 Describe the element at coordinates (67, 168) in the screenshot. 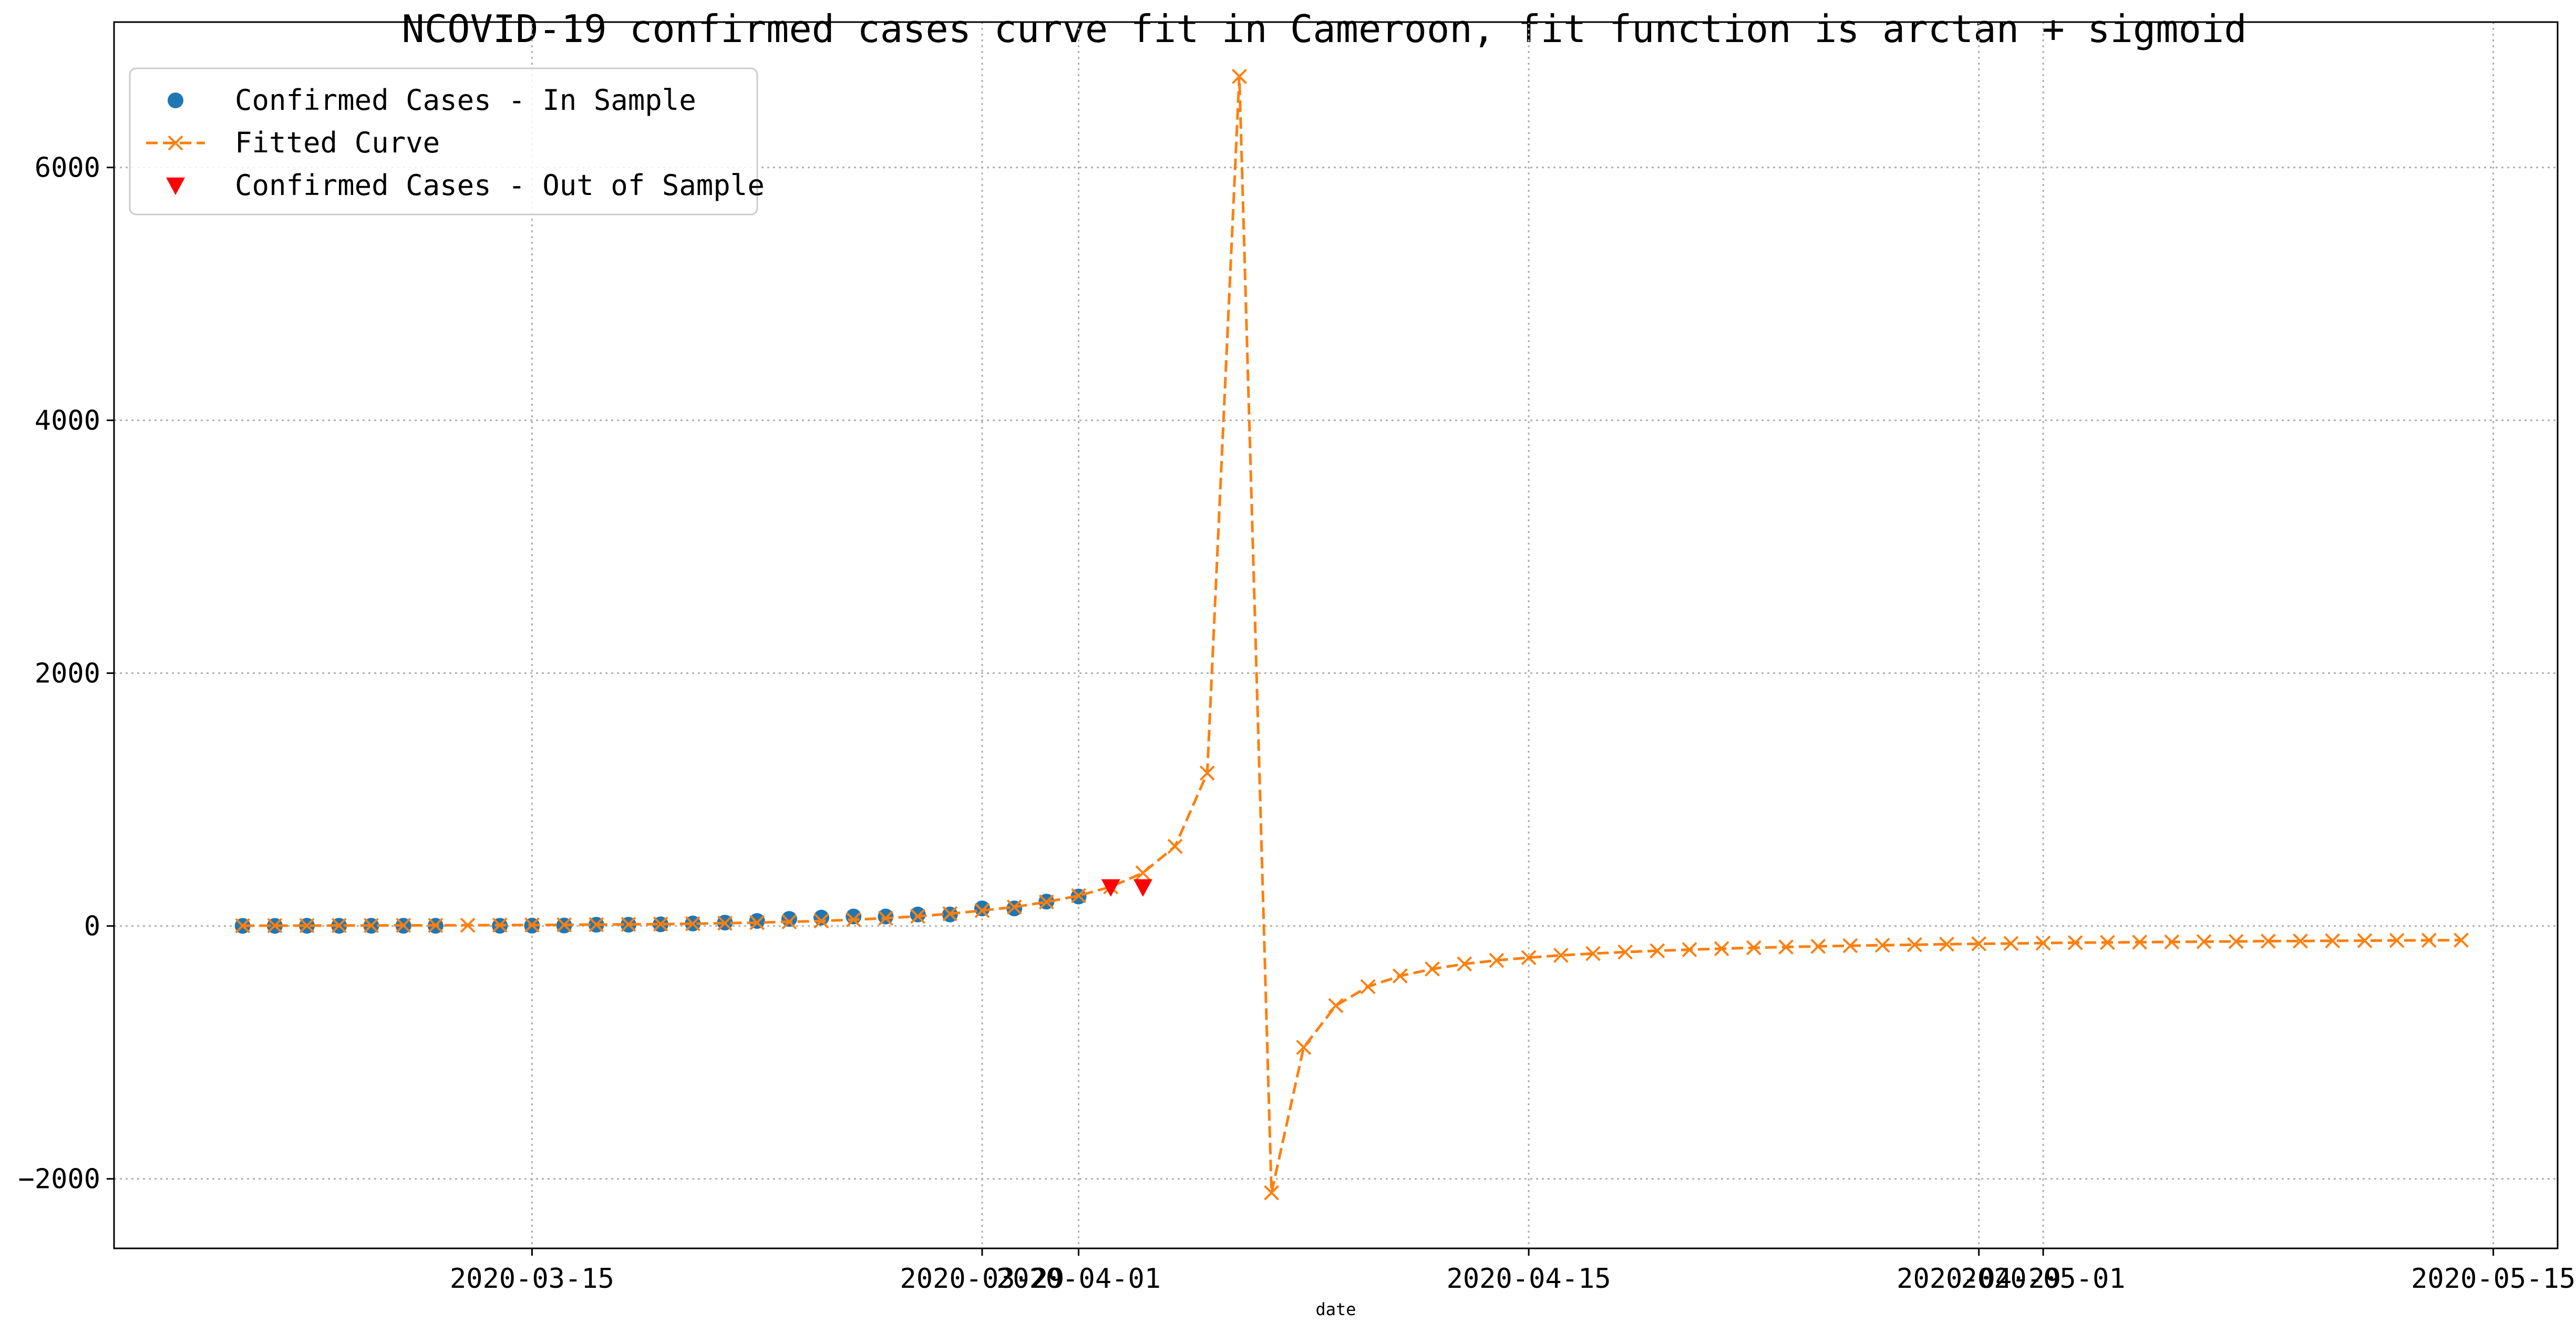

I see `y-tick-label: 6000` at that location.